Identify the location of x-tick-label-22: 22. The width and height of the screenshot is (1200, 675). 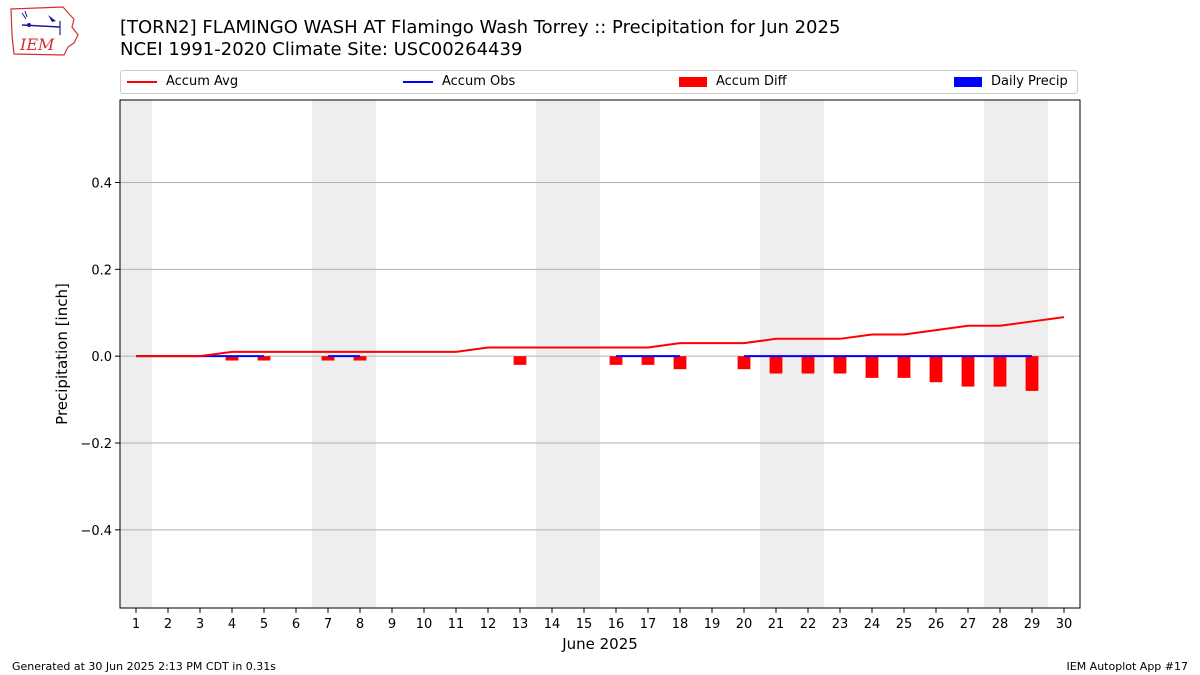
(808, 624).